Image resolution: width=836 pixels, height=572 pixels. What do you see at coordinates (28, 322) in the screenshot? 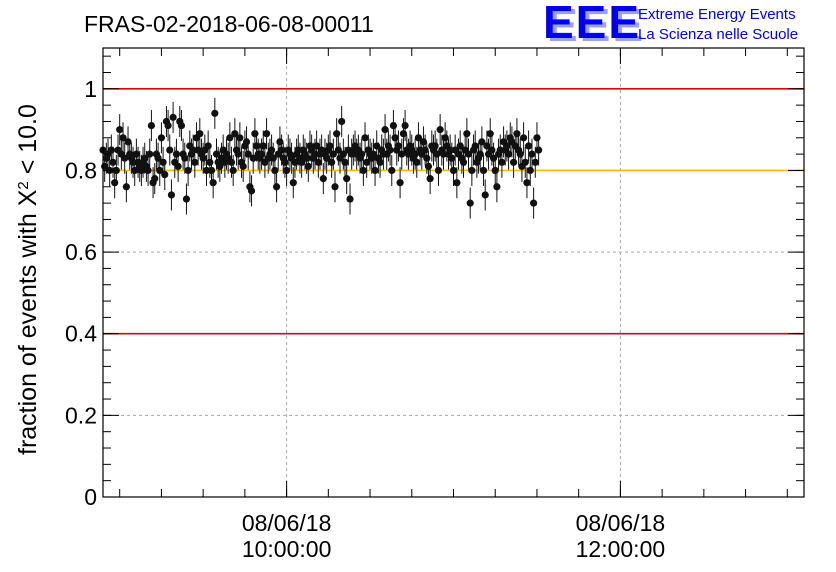
I see `y-axis-label-main: fraction of events with Χ` at bounding box center [28, 322].